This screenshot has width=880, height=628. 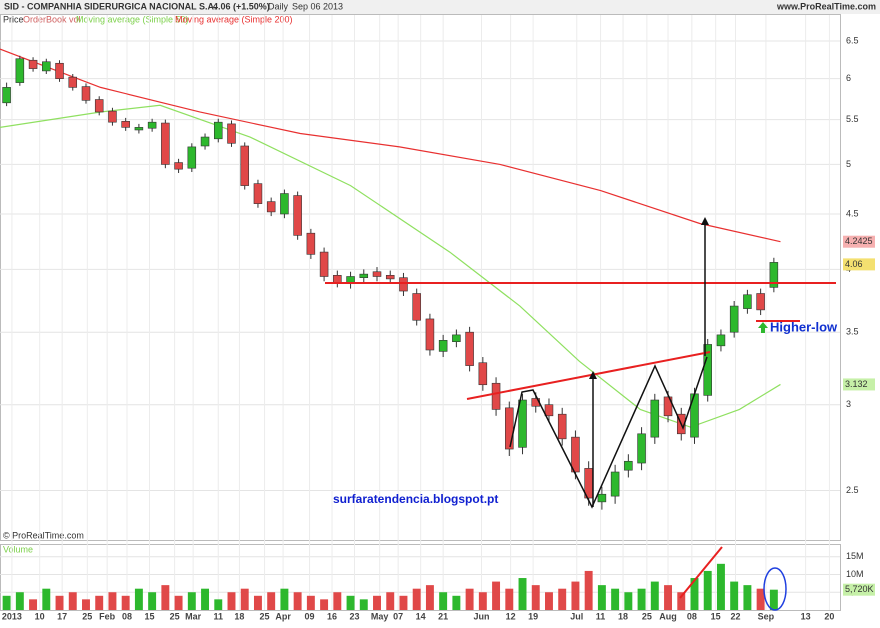 What do you see at coordinates (283, 616) in the screenshot?
I see `x-tick-label: Apr` at bounding box center [283, 616].